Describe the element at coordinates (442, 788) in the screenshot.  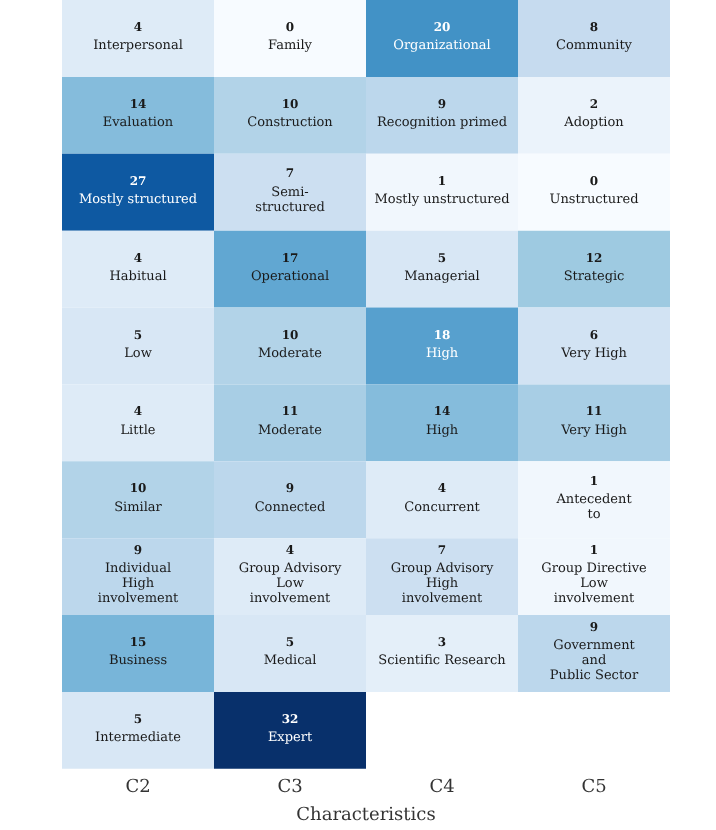
I see `x-tick-label: C4` at that location.